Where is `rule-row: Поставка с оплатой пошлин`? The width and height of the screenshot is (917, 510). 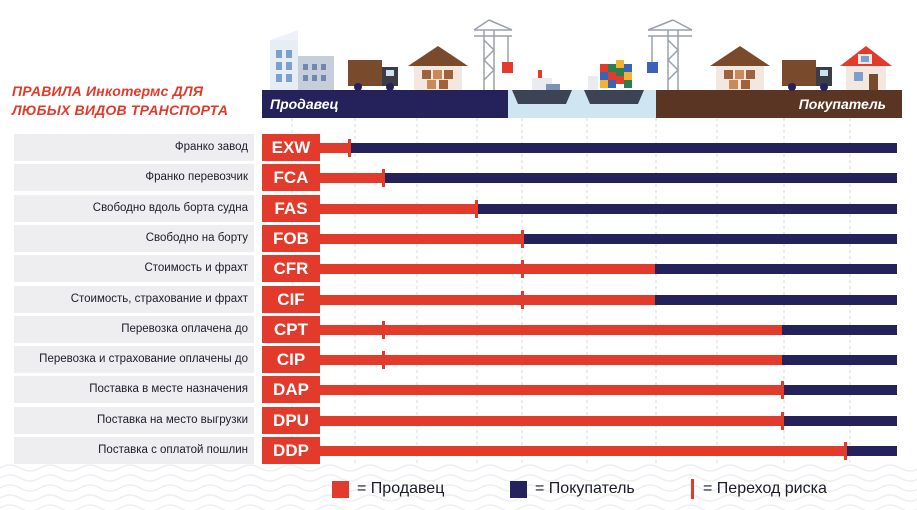
rule-row: Поставка с оплатой пошлин is located at coordinates (134, 450).